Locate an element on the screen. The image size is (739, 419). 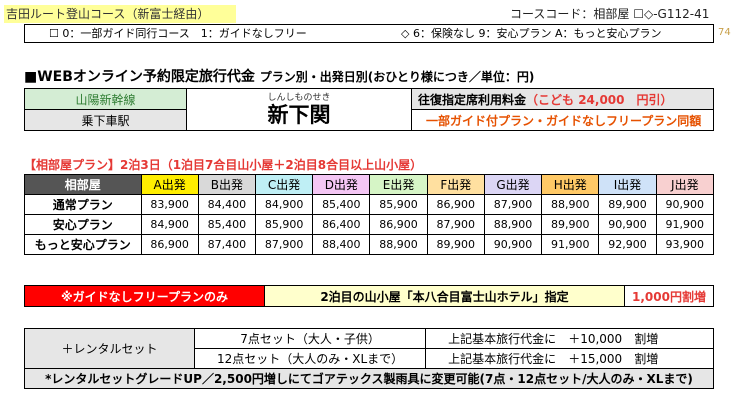
plan-heading: 【相部屋プラン】2泊3日（1泊目7合目山小屋＋2泊目8合目以上山小屋） is located at coordinates (223, 165).